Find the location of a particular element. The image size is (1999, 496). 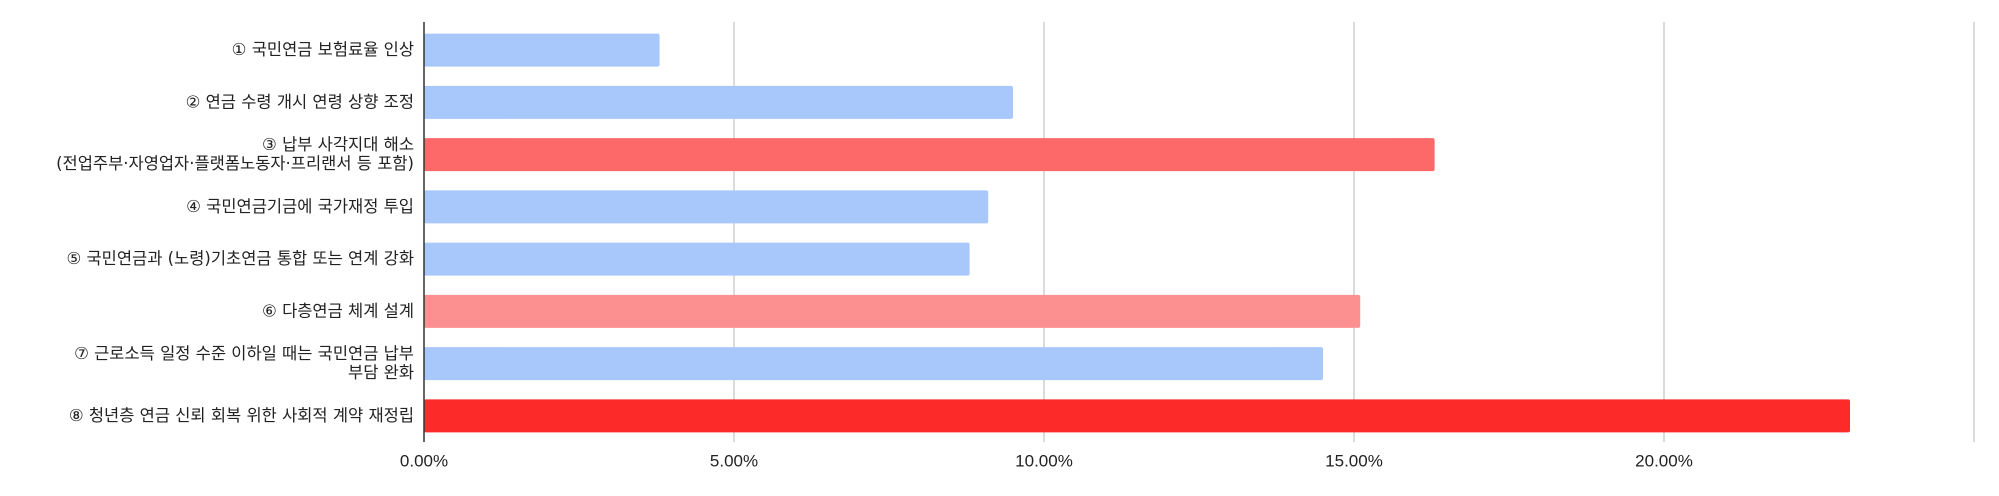

x-tick-labels: 0.00% 5.00% 10.00% 15.00% 20.00% is located at coordinates (1046, 460).